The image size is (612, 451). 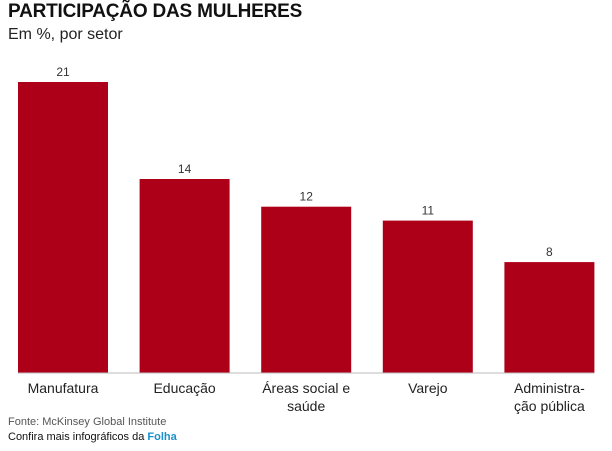 What do you see at coordinates (155, 11) in the screenshot?
I see `chart-title: PARTICIPAÇÃO DAS MULHERES` at bounding box center [155, 11].